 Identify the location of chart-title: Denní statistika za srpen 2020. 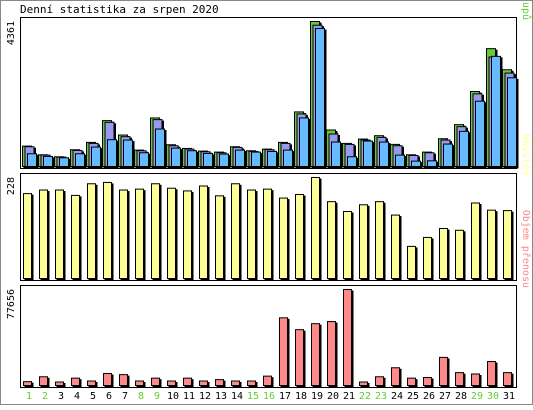
(119, 9).